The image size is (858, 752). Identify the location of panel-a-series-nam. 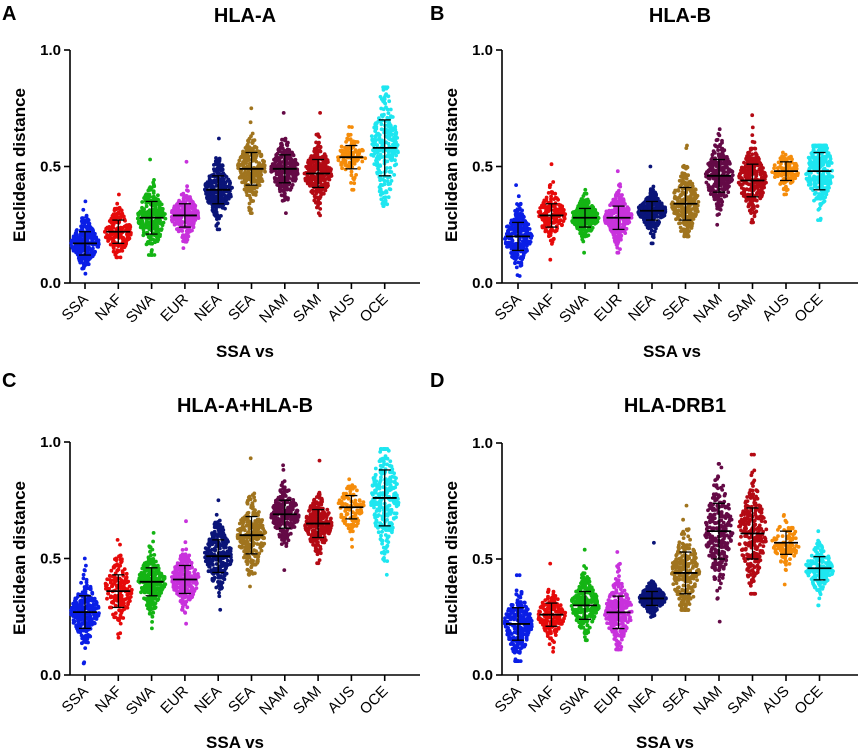
(284, 163).